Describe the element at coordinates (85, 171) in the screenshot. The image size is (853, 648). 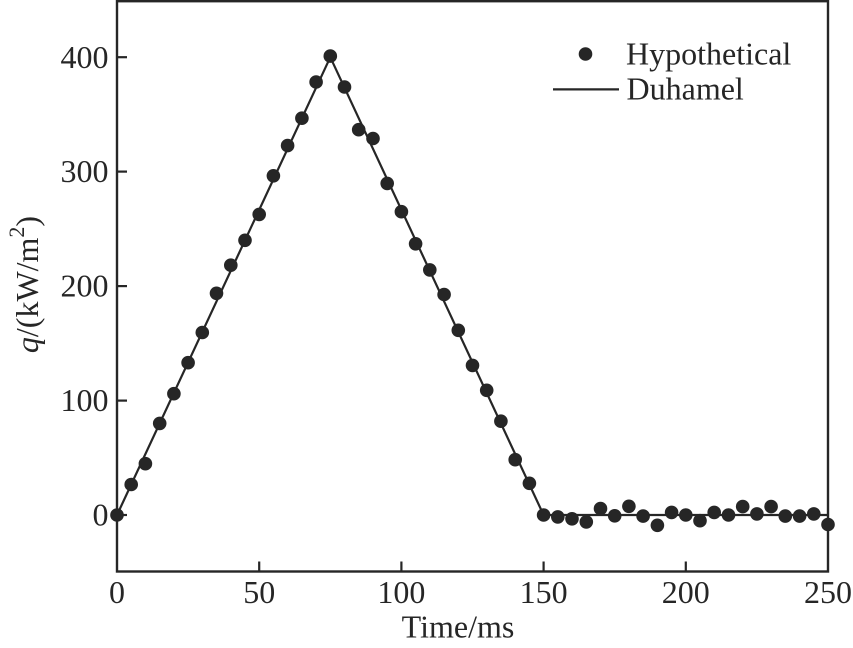
I see `svg-text: 300` at that location.